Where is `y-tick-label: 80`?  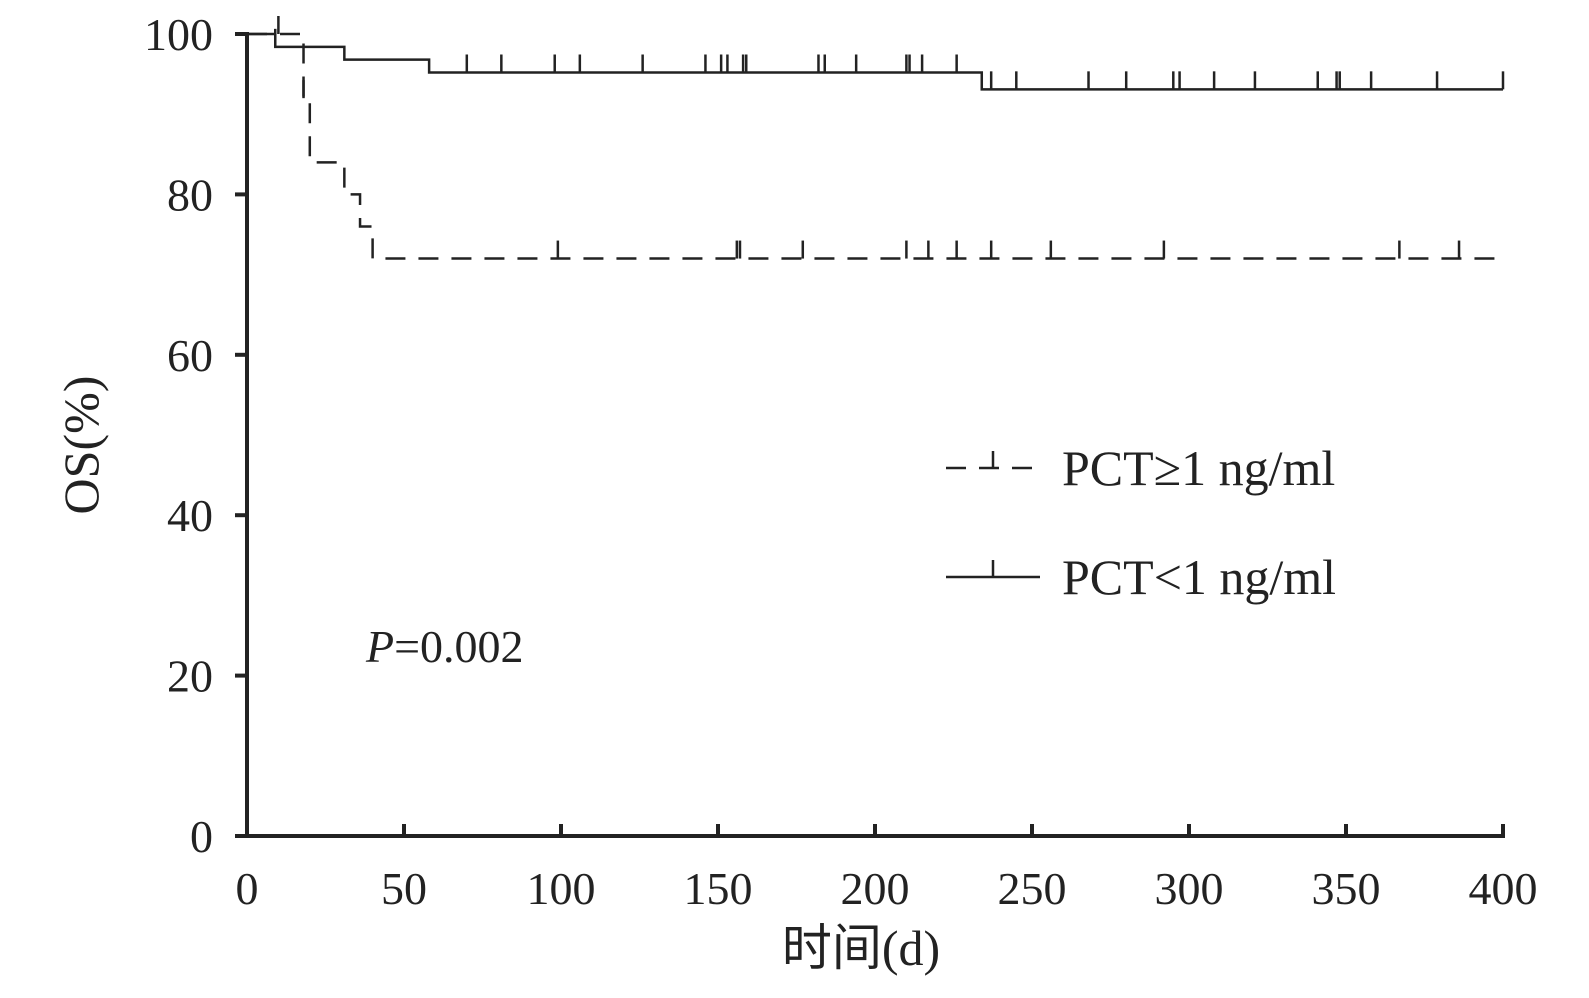 y-tick-label: 80 is located at coordinates (190, 194).